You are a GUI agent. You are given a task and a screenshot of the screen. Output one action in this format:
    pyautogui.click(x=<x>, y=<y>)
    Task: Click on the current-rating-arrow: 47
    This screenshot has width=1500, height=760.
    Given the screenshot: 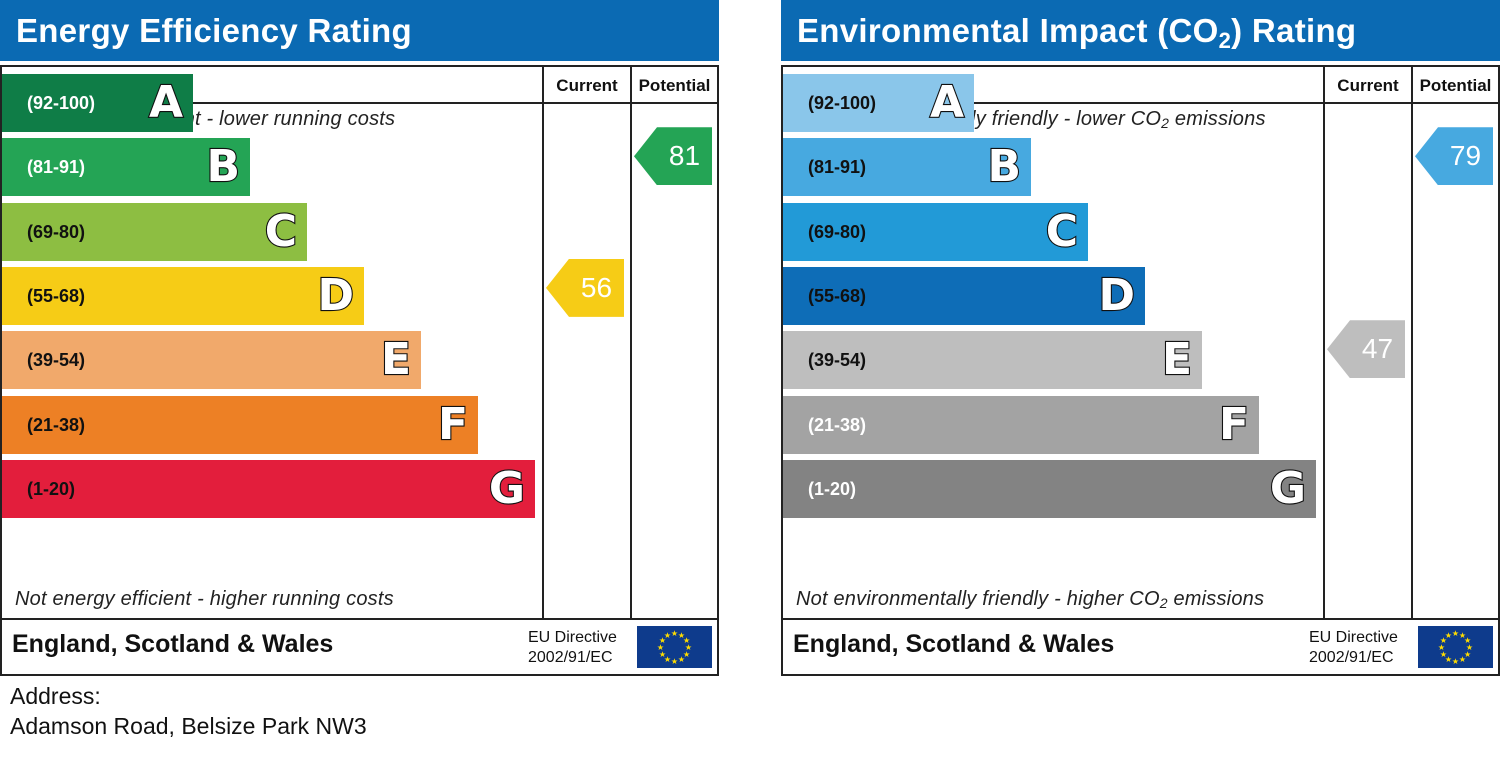 What is the action you would take?
    pyautogui.click(x=1366, y=349)
    